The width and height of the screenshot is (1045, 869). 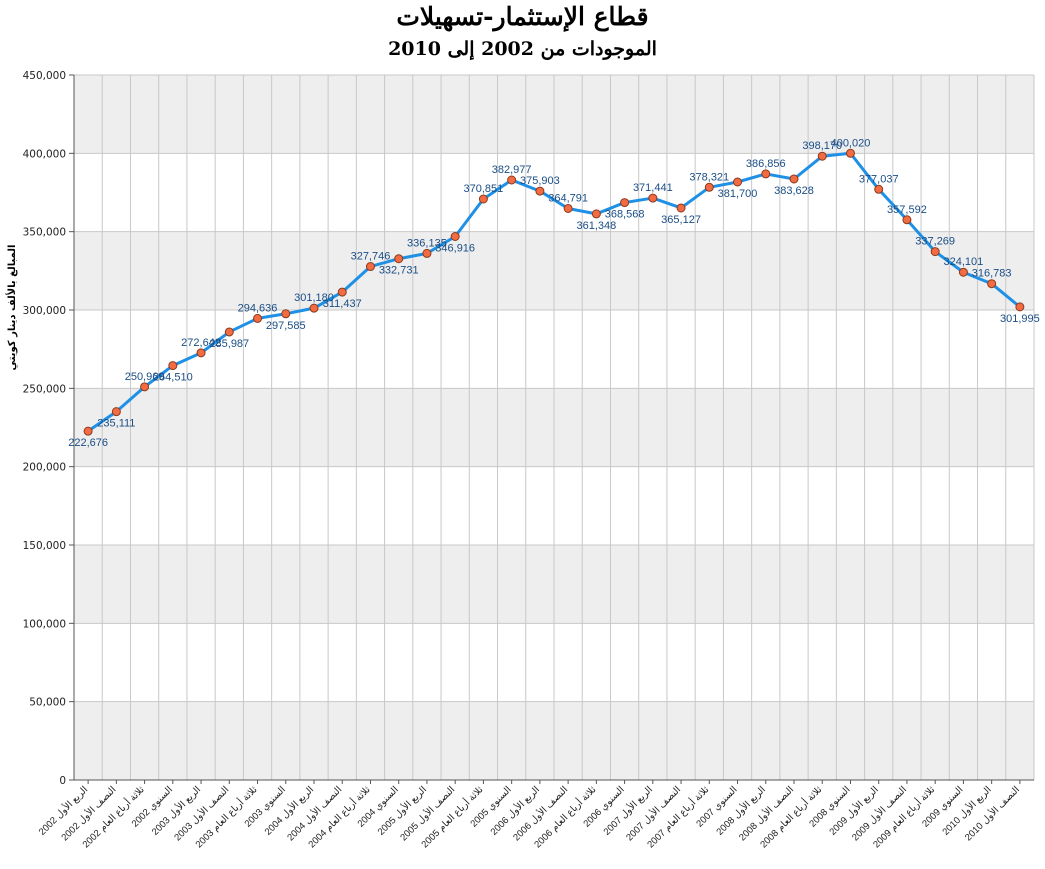 I want to click on y-tick-label: 100,000, so click(x=44, y=624).